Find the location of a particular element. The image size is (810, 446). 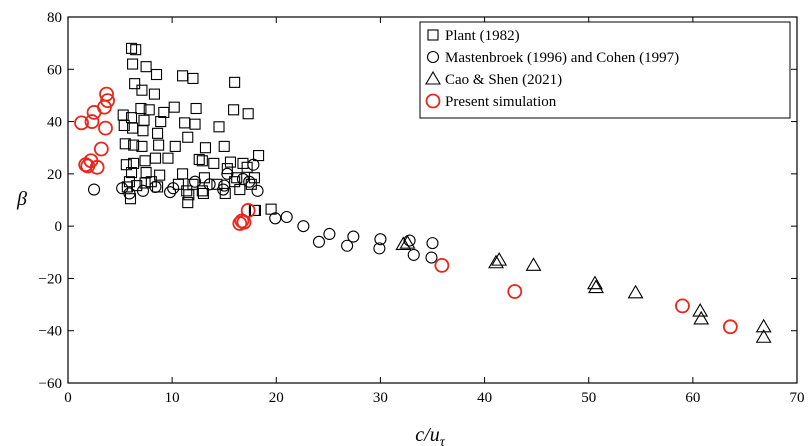

y-tick-label: −20 is located at coordinates (50, 279).